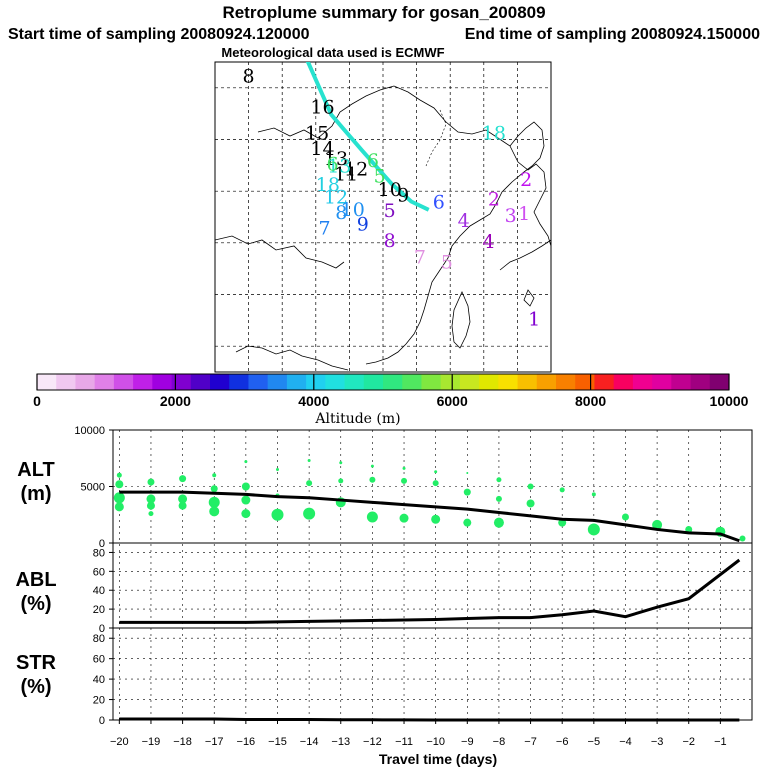  I want to click on map-time-label: 11, so click(346, 175).